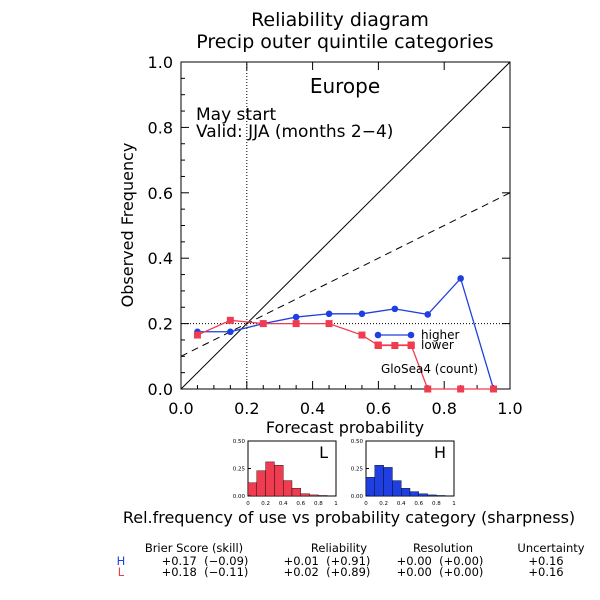 The image size is (600, 600). I want to click on x-axis-label: Forecast probability, so click(345, 427).